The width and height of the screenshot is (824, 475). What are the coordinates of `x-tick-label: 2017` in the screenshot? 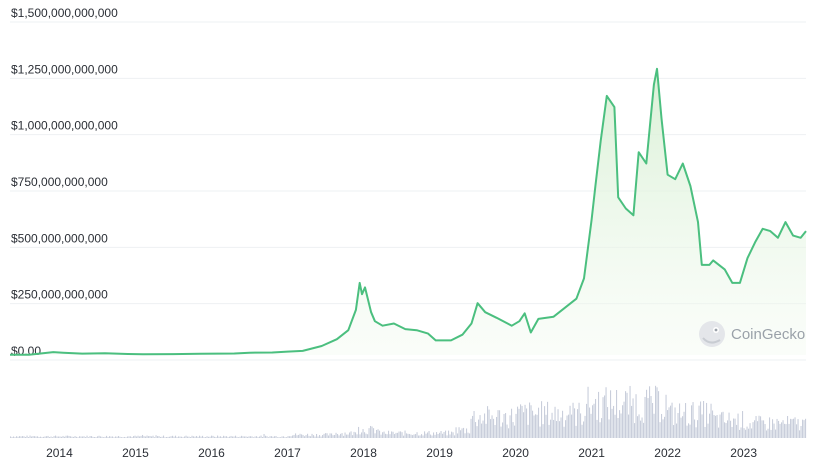 It's located at (287, 453).